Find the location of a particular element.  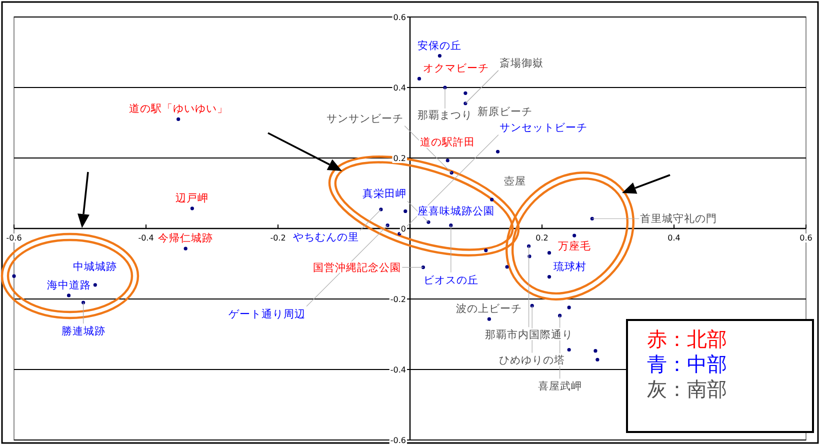

annotation: ゲート通り周辺 is located at coordinates (267, 313).